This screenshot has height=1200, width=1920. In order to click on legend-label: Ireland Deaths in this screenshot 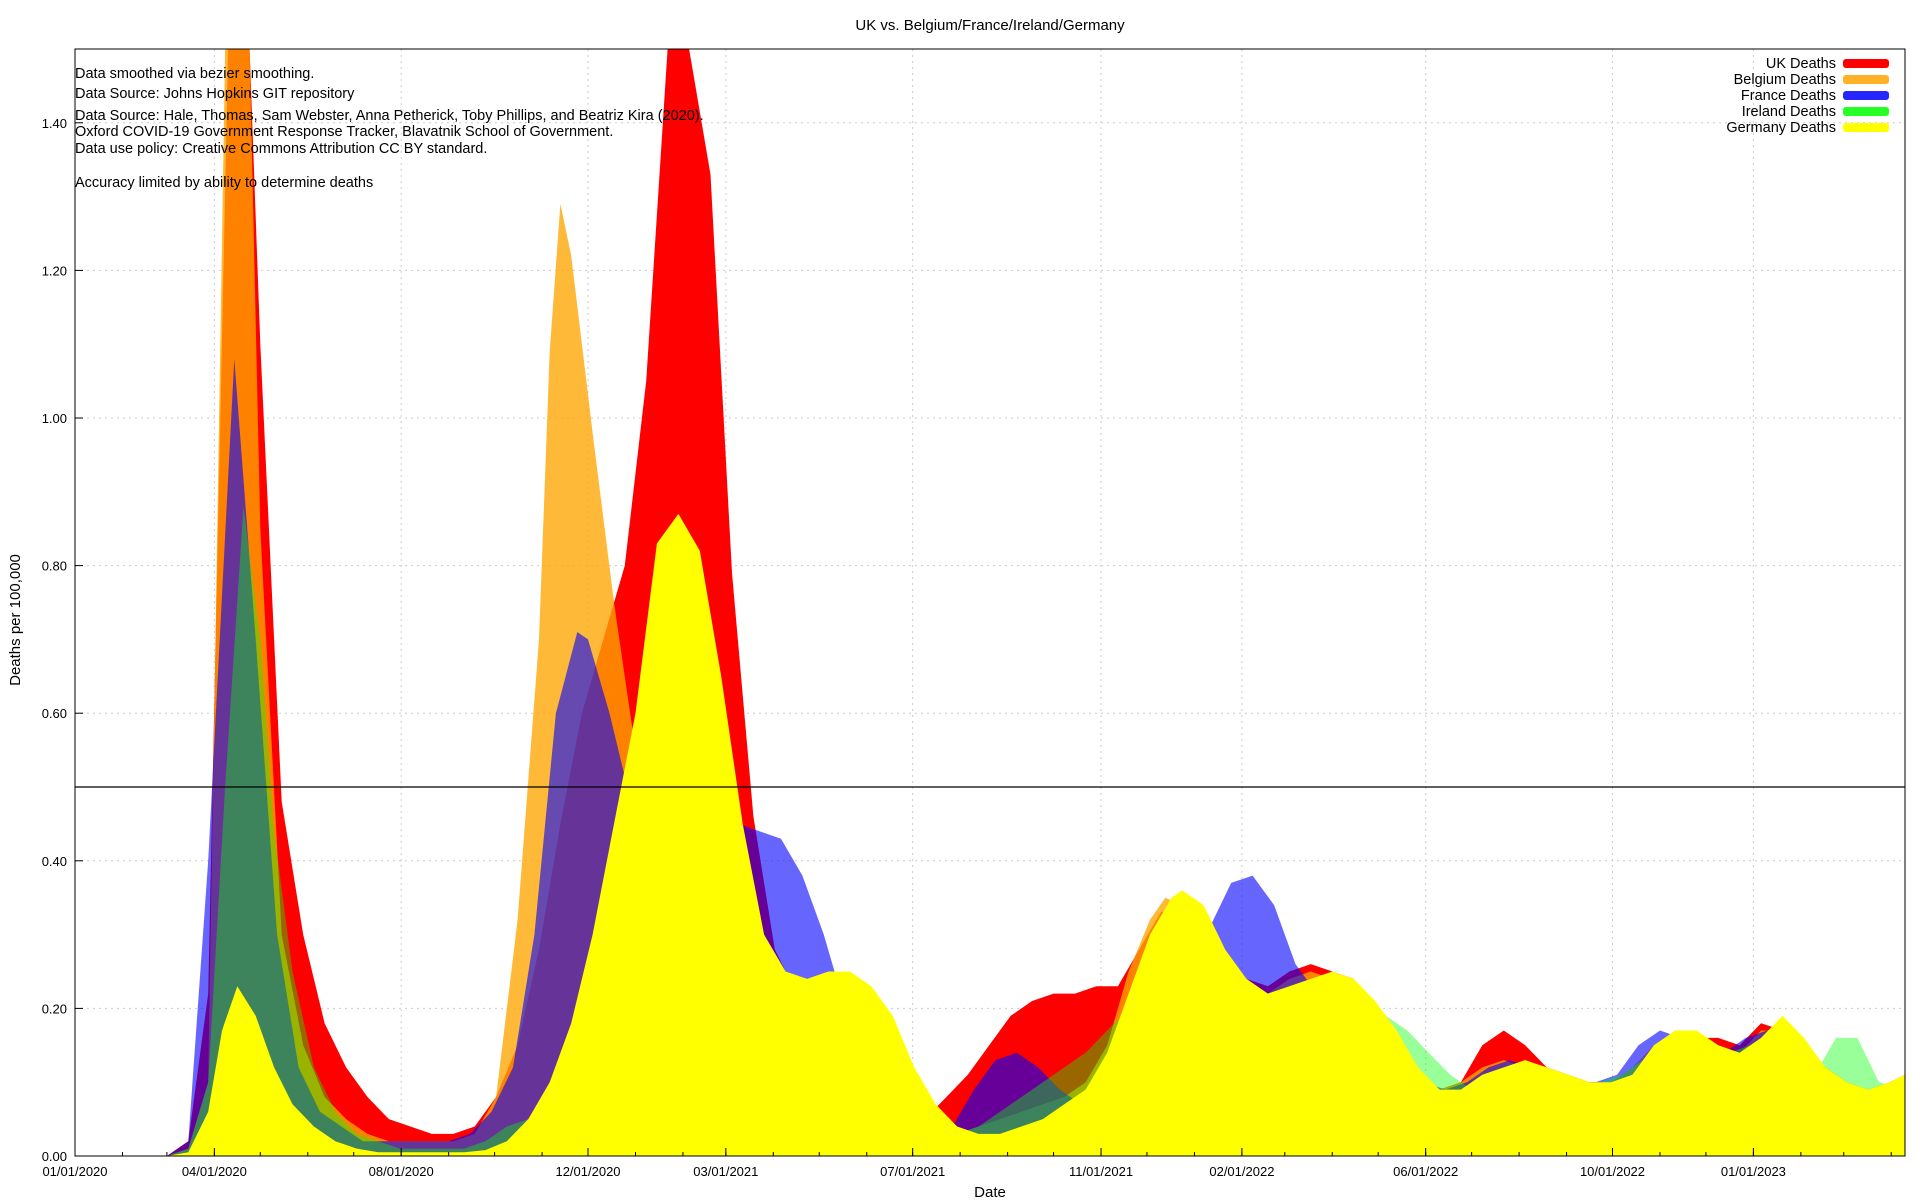, I will do `click(1789, 112)`.